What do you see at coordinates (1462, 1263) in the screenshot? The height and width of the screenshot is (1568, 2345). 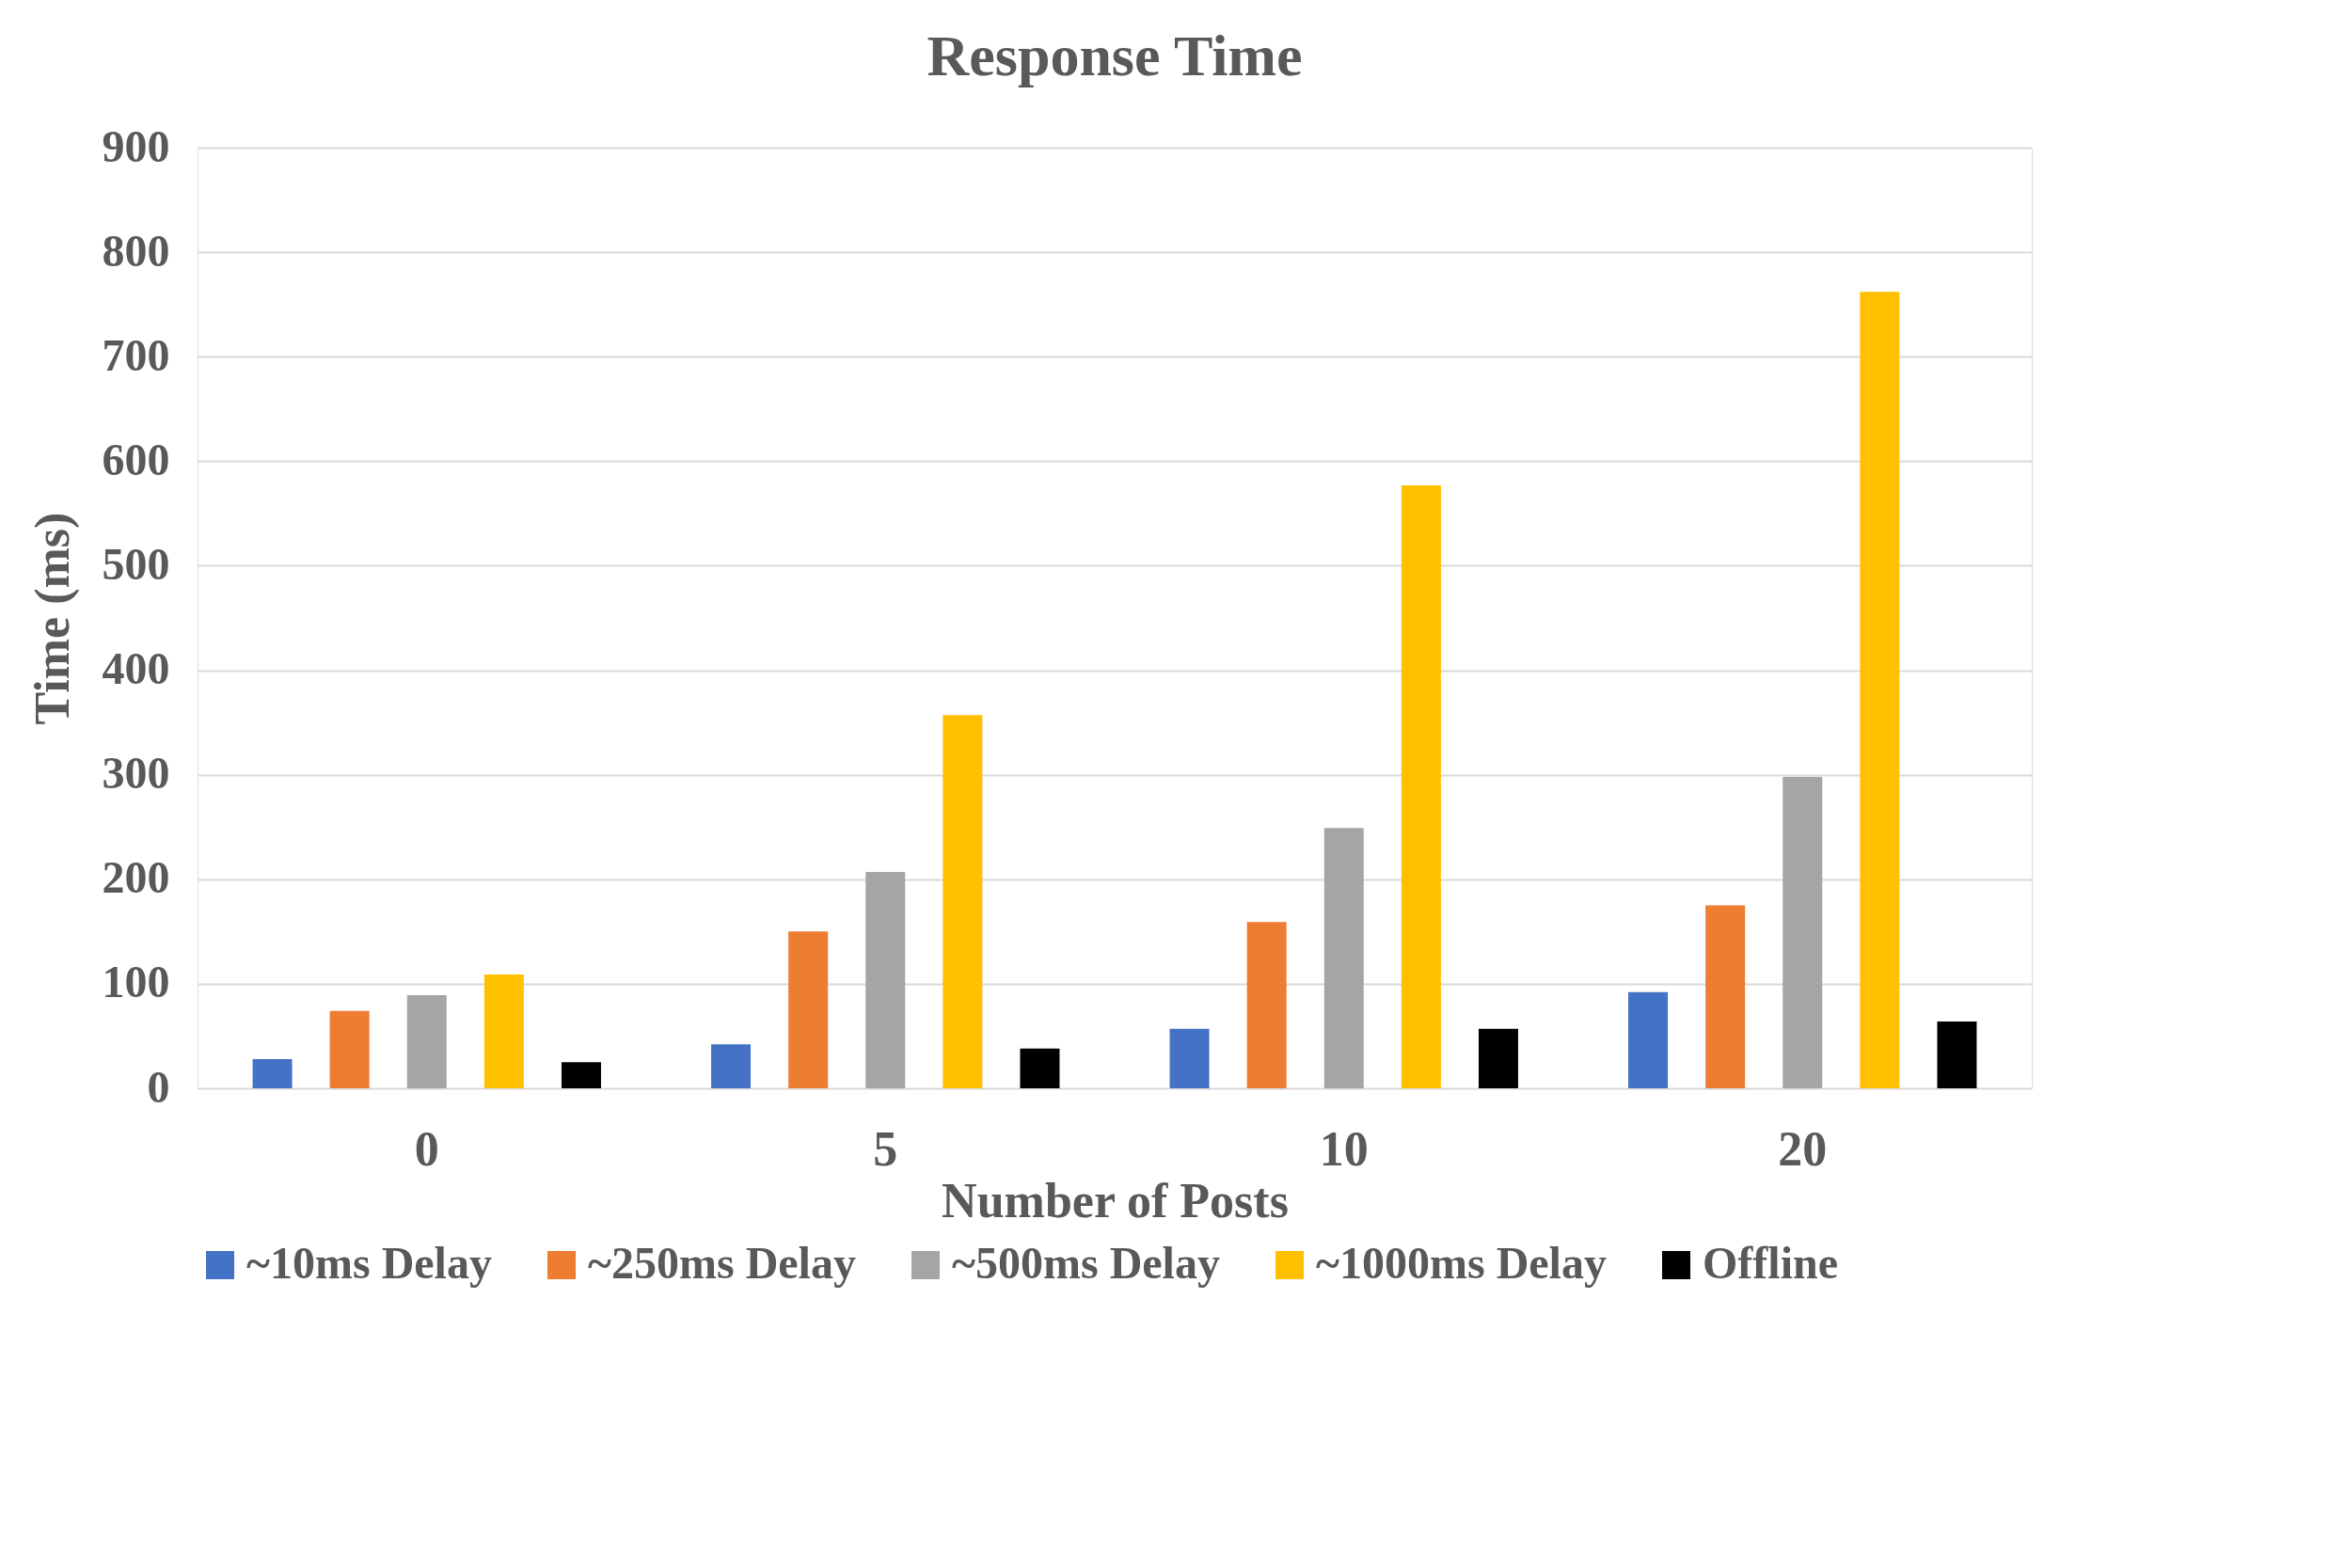 I see `legend-label: ~1000ms Delay` at bounding box center [1462, 1263].